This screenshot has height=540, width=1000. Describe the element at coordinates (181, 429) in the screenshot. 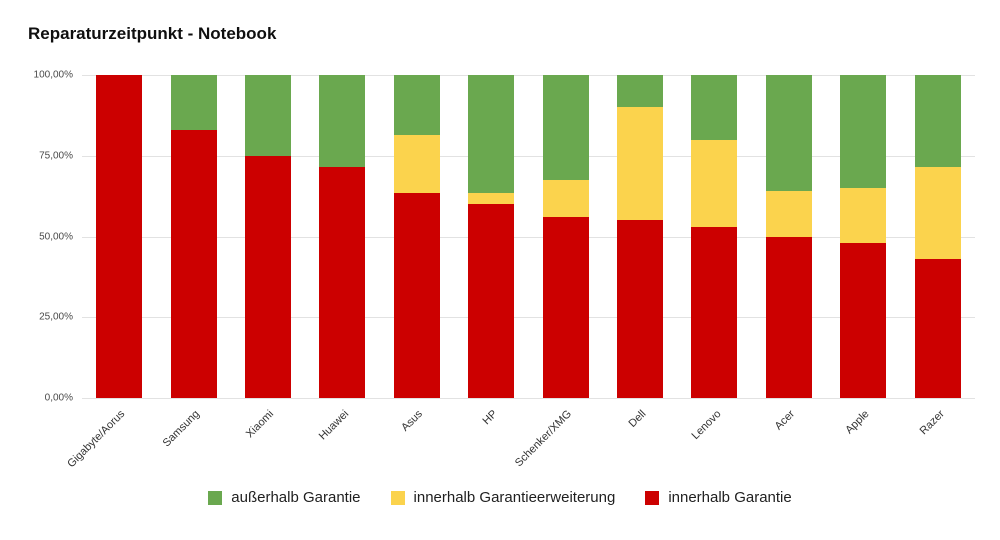

I see `x-axis-label: Samsung` at that location.